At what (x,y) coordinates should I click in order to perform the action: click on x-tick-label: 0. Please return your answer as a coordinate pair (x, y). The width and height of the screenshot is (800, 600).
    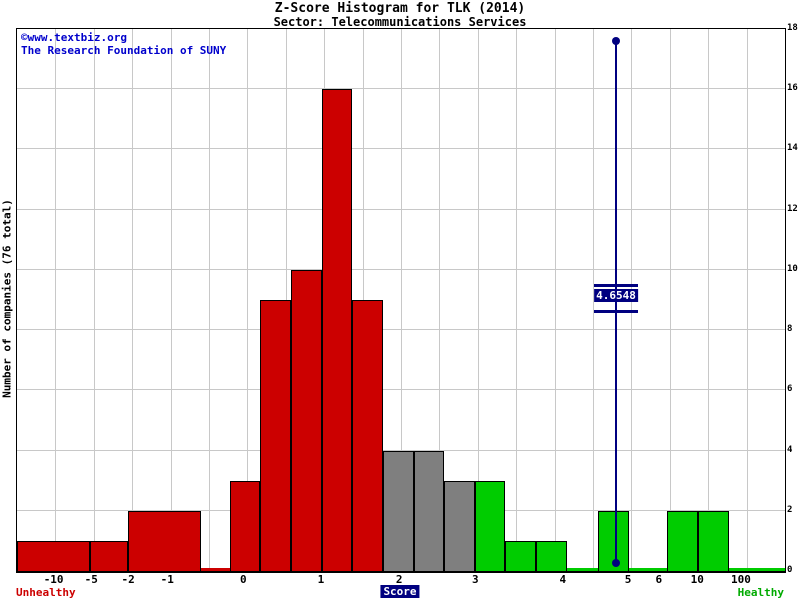
    Looking at the image, I should click on (243, 579).